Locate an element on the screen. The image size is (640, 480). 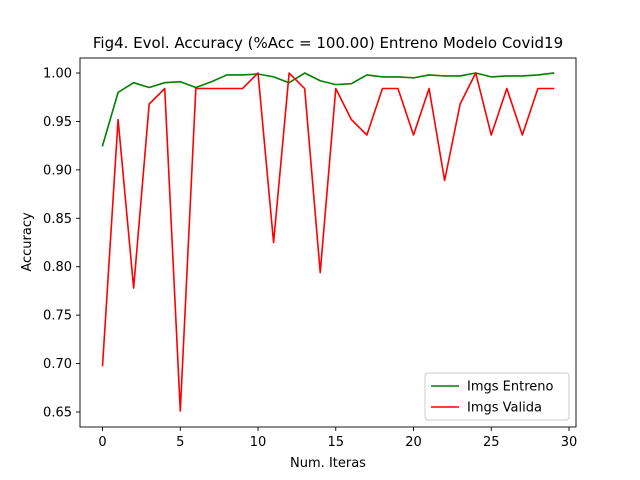
x-tick-label: 30 is located at coordinates (569, 442).